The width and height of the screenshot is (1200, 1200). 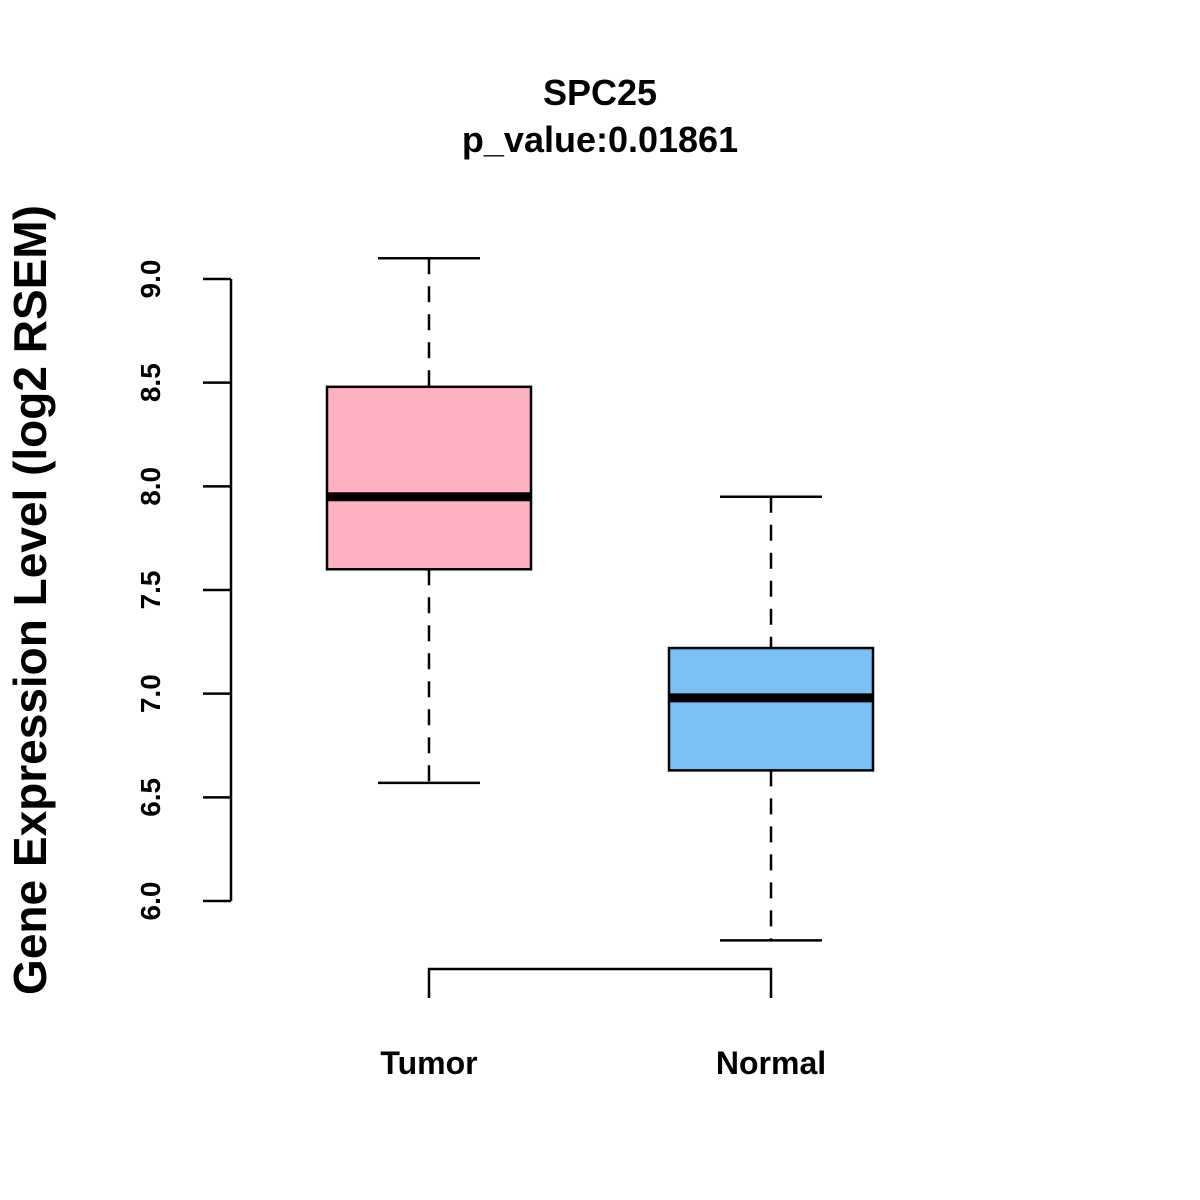 What do you see at coordinates (428, 1063) in the screenshot?
I see `x-tick-label: Tumor` at bounding box center [428, 1063].